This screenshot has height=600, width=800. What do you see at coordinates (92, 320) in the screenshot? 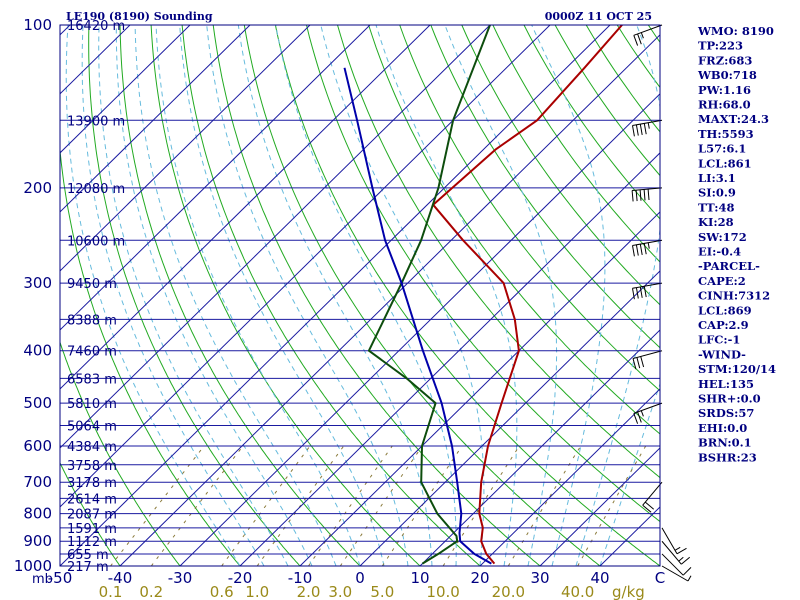
I see `height-label: 8388 m` at bounding box center [92, 320].